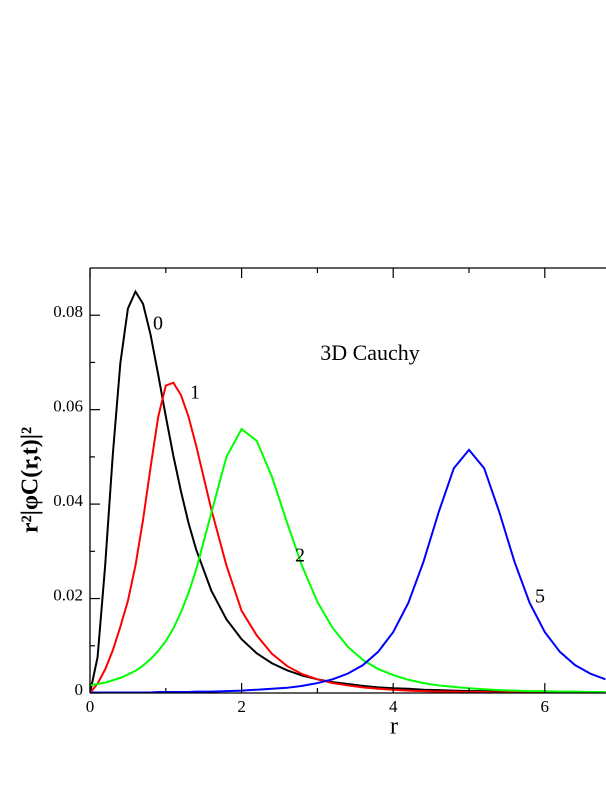  I want to click on annotation: 2, so click(300, 556).